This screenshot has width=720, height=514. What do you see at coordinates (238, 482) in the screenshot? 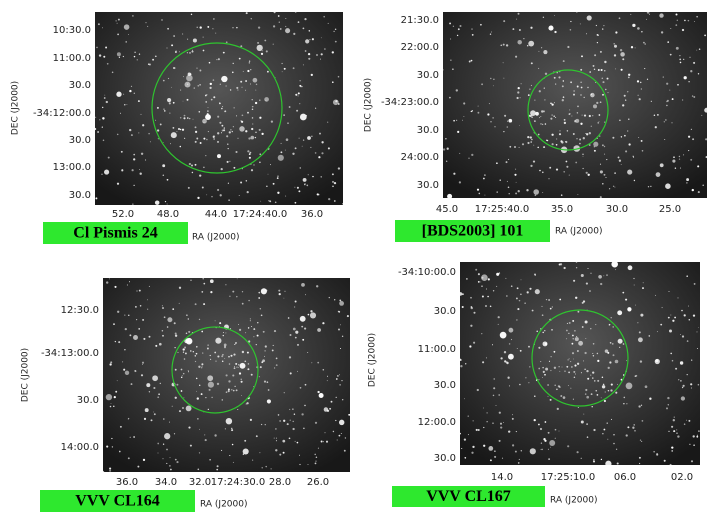
I see `x-tick-label: 17:24:30.0` at bounding box center [238, 482].